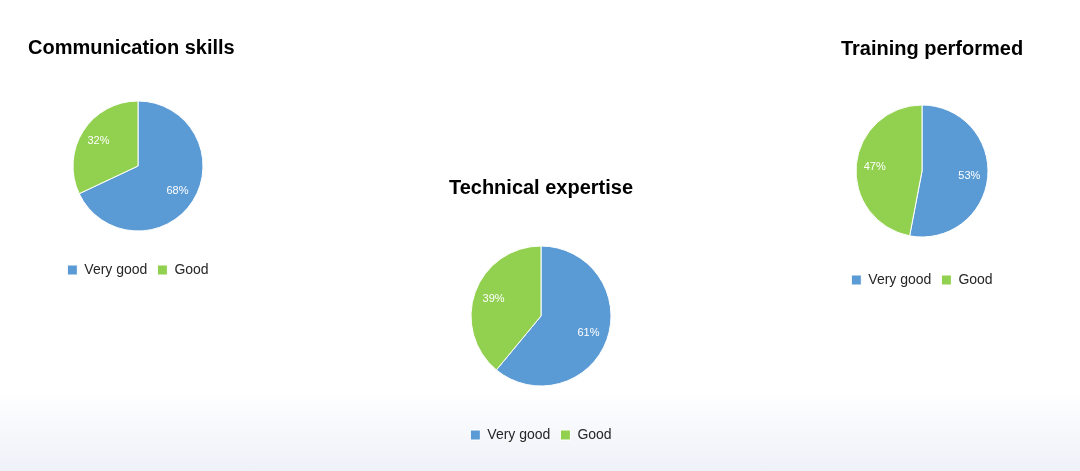 The width and height of the screenshot is (1080, 471). What do you see at coordinates (177, 190) in the screenshot?
I see `data-label: 68%` at bounding box center [177, 190].